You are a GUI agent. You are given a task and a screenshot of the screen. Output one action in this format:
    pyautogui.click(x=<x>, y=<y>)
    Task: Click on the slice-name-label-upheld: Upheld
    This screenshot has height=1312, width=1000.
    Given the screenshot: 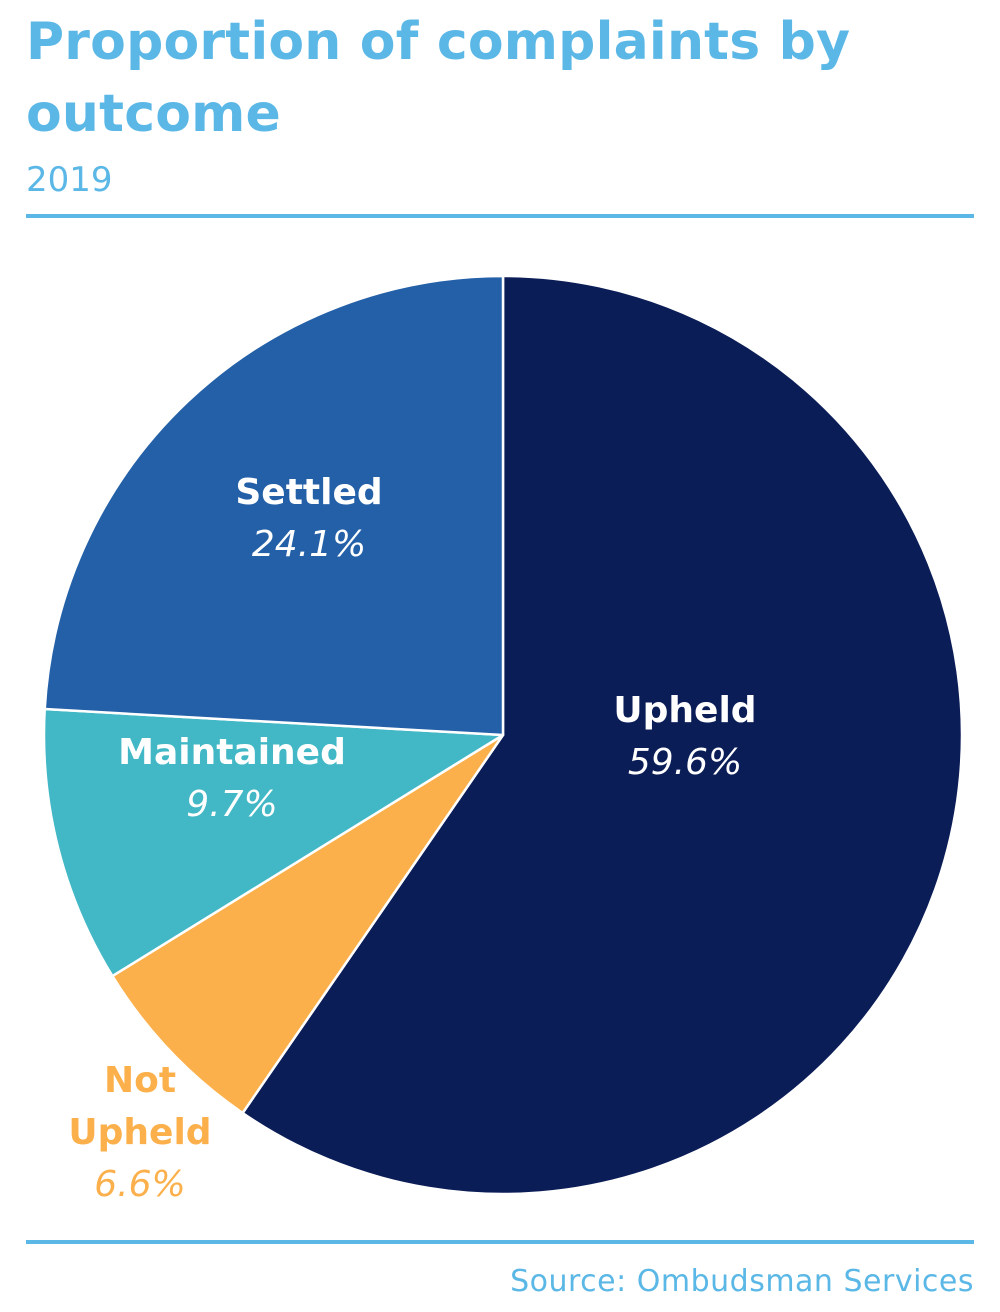 What is the action you would take?
    pyautogui.click(x=684, y=710)
    